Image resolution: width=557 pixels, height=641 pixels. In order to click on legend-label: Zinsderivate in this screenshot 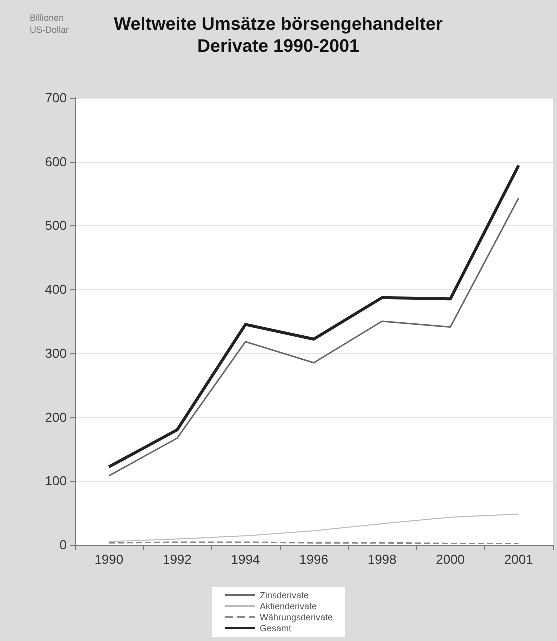, I will do `click(285, 595)`.